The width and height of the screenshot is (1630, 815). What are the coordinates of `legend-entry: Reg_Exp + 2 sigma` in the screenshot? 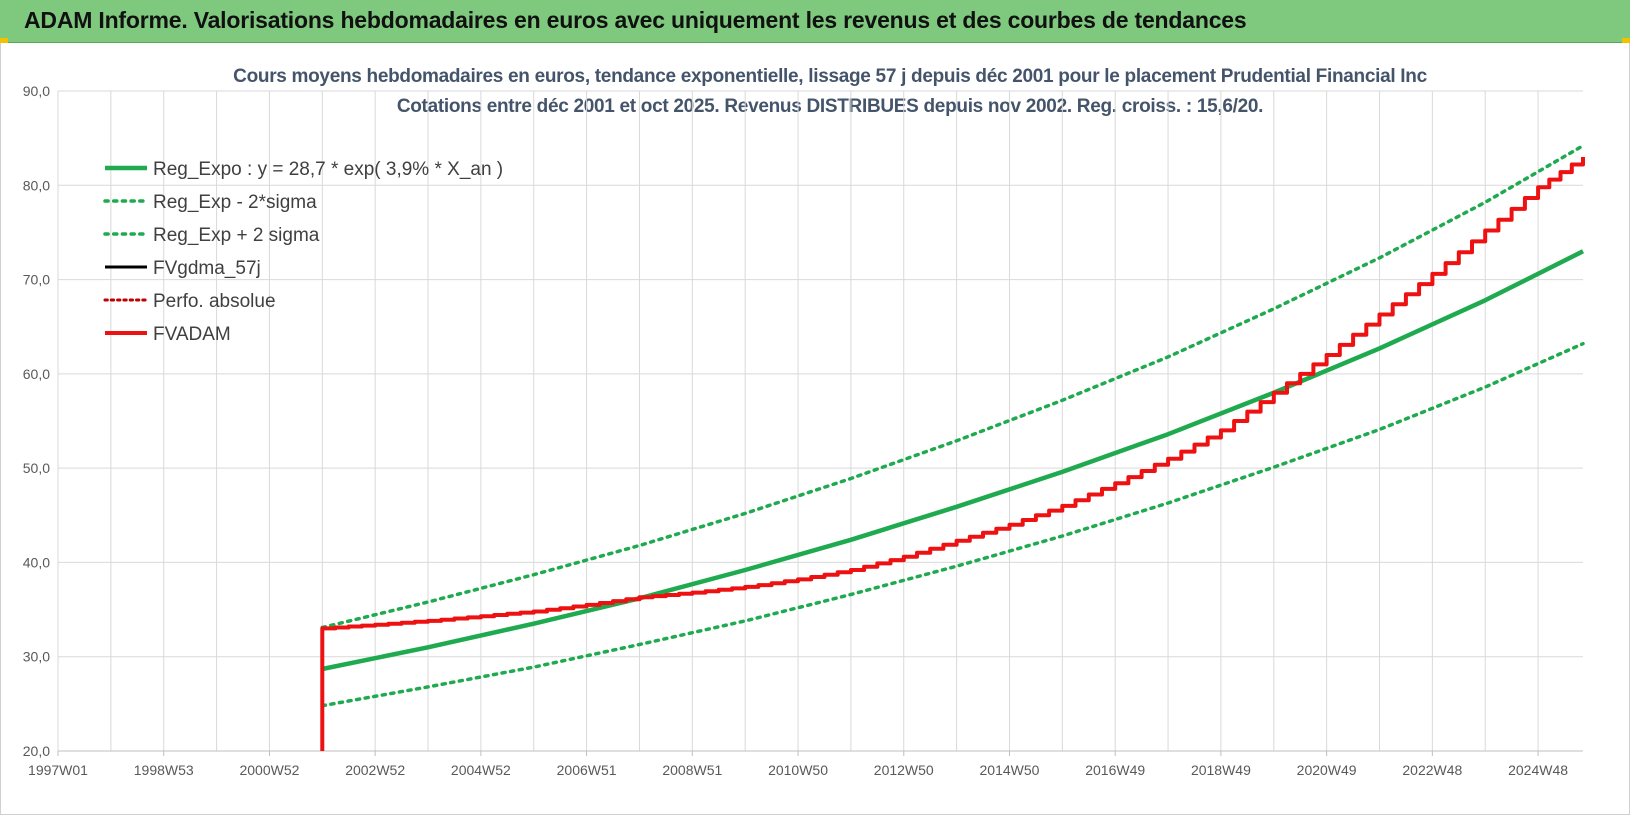 It's located at (236, 235).